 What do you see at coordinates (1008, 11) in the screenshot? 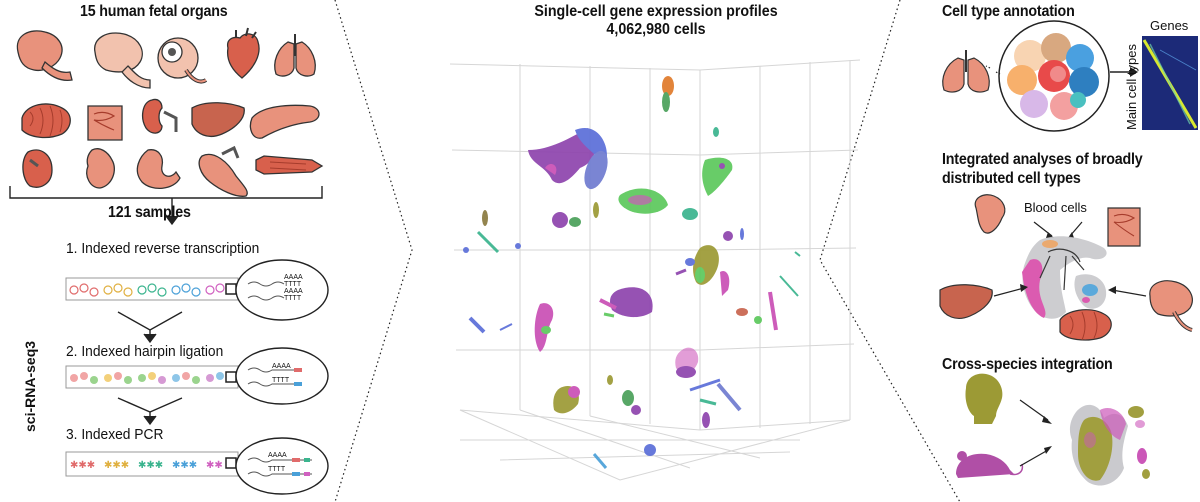
I see `cell-type-annotation-title: Cell type annotation` at bounding box center [1008, 11].